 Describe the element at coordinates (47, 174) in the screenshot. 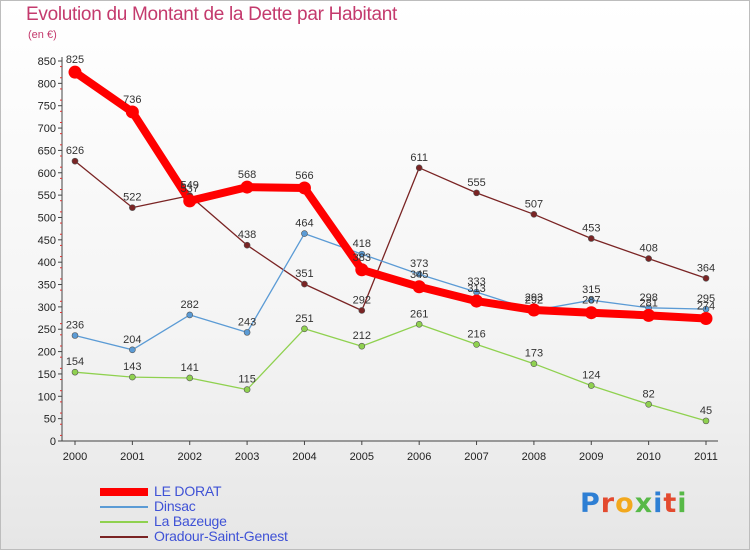

I see `y-tick-label: 600` at that location.